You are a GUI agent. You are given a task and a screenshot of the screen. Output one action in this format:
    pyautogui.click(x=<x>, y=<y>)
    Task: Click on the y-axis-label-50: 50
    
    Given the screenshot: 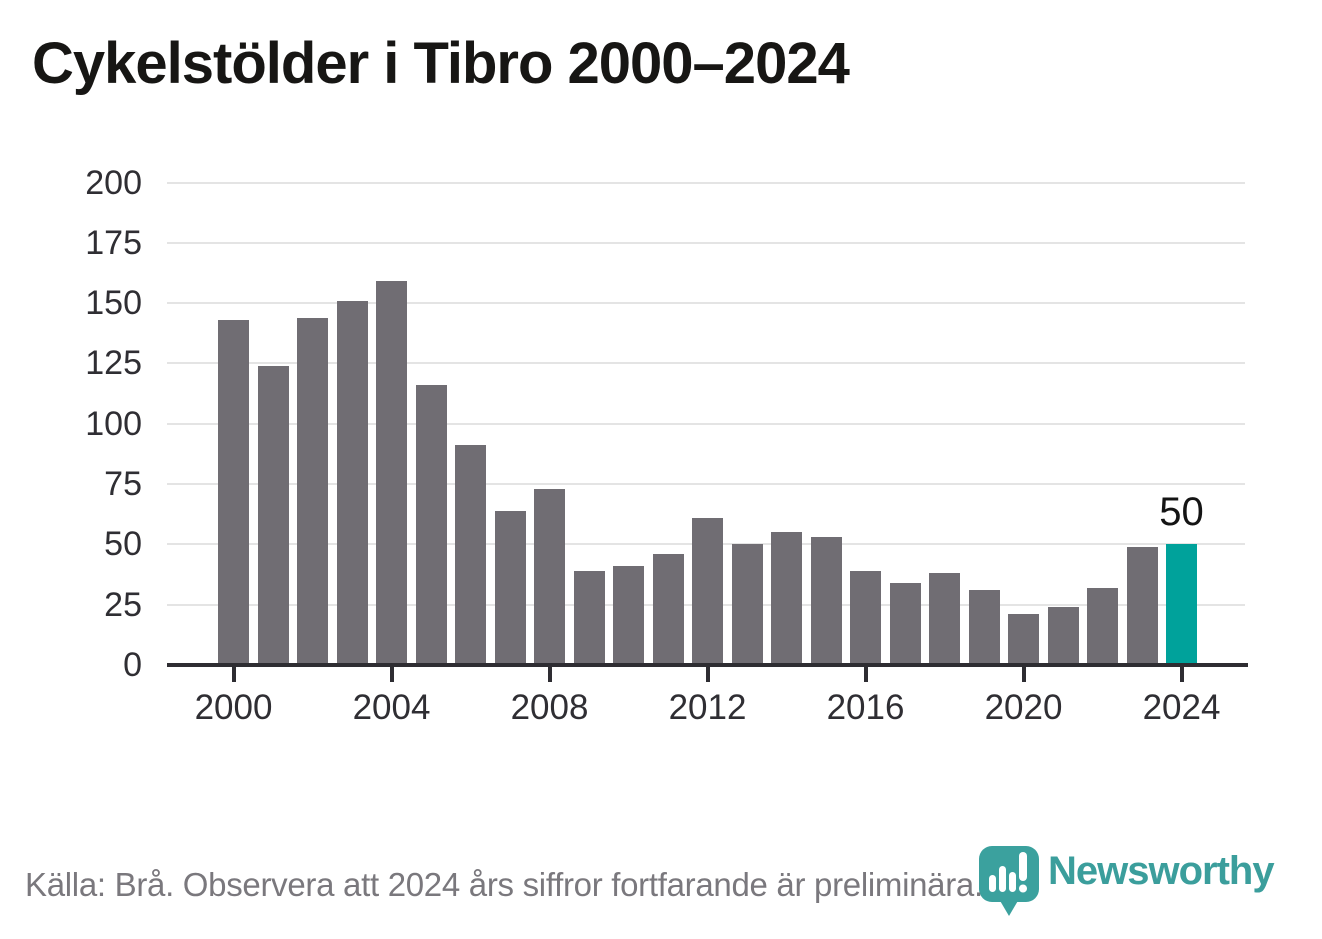 What is the action you would take?
    pyautogui.click(x=123, y=544)
    